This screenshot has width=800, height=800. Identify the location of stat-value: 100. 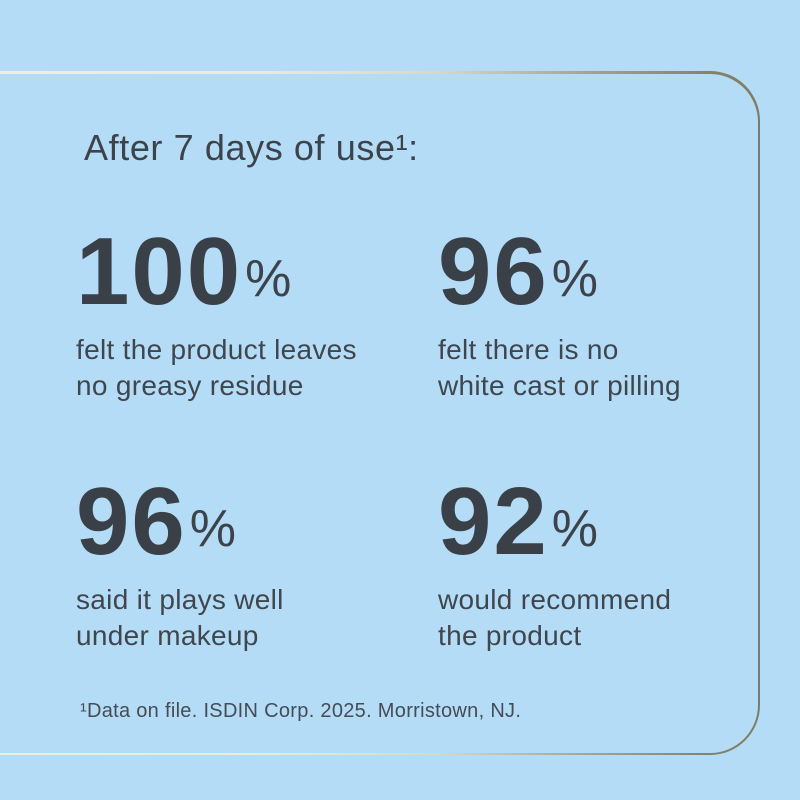
(159, 271).